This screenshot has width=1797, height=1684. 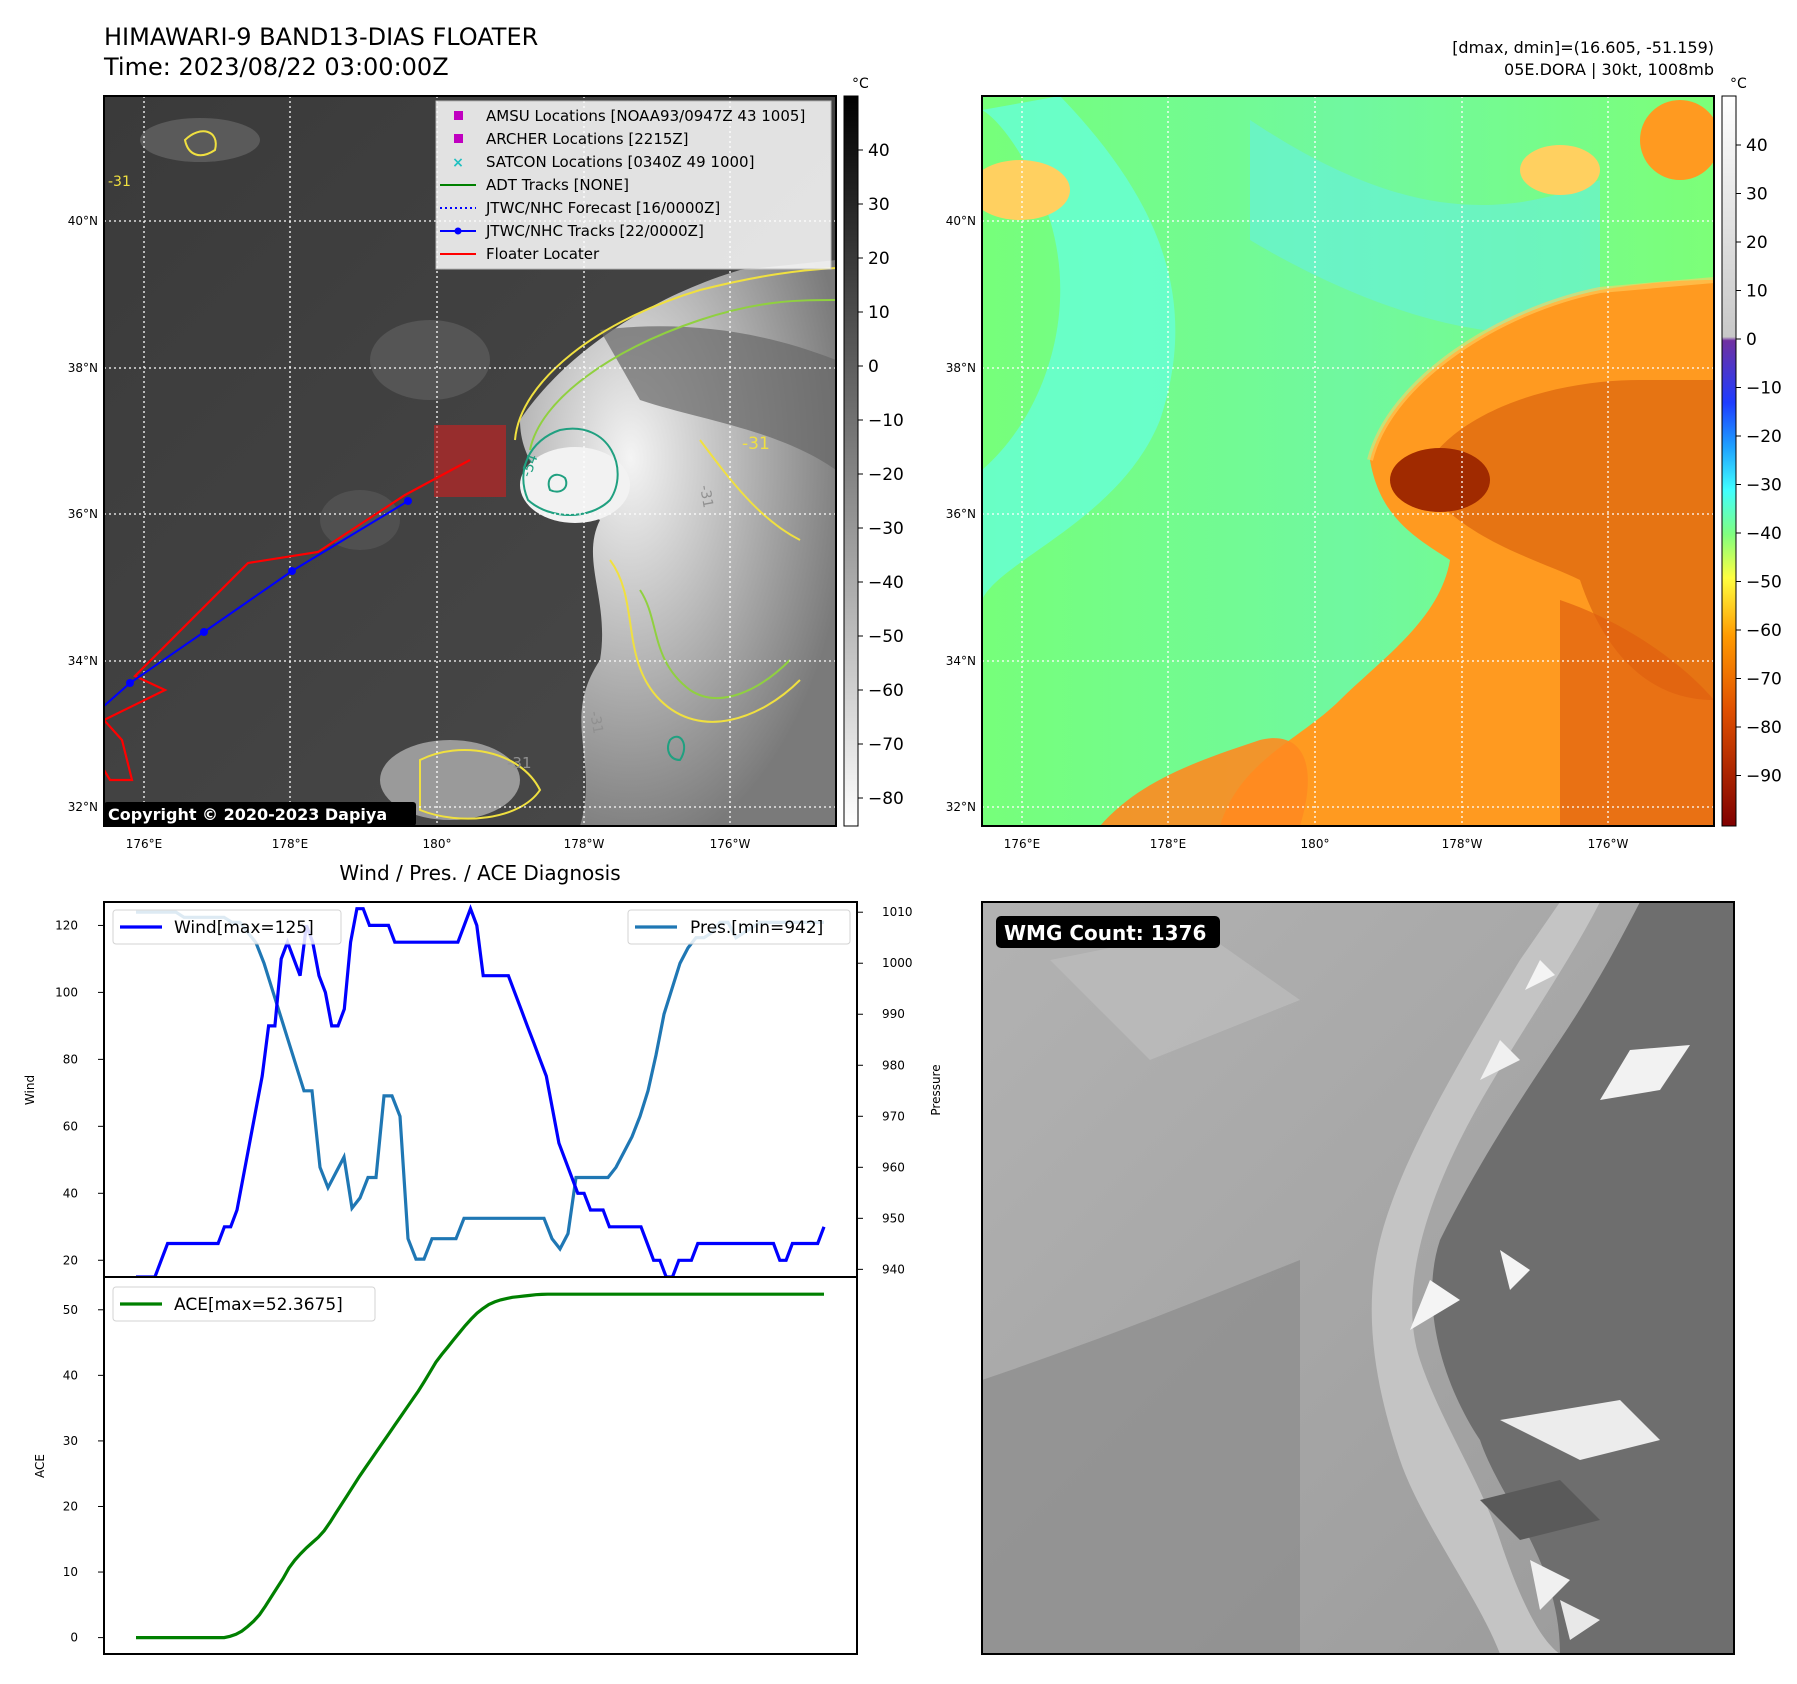 I want to click on wind-legend: Wind[max=125], so click(x=227, y=927).